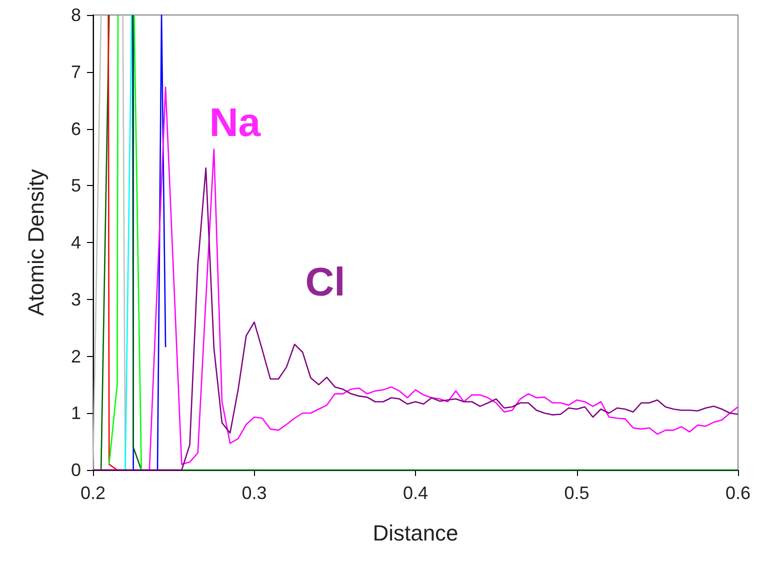  Describe the element at coordinates (577, 493) in the screenshot. I see `x-tick-label: 0.5` at that location.